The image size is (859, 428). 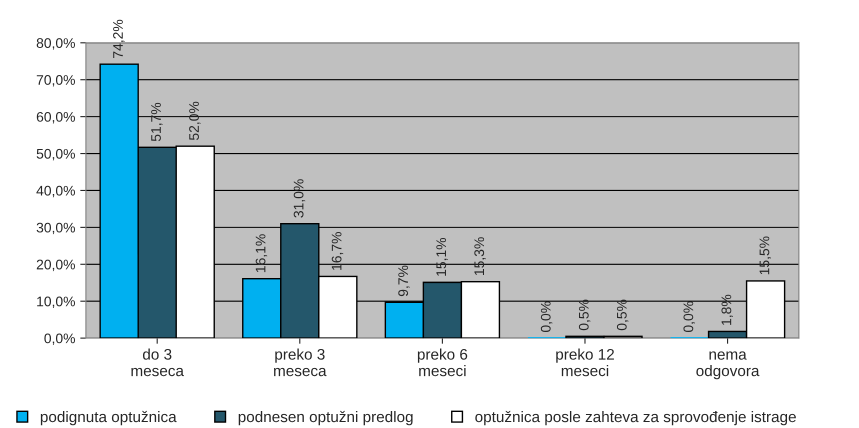 What do you see at coordinates (635, 418) in the screenshot?
I see `legend-label: optužnica posle zahteva za sprovođenje istrage` at bounding box center [635, 418].